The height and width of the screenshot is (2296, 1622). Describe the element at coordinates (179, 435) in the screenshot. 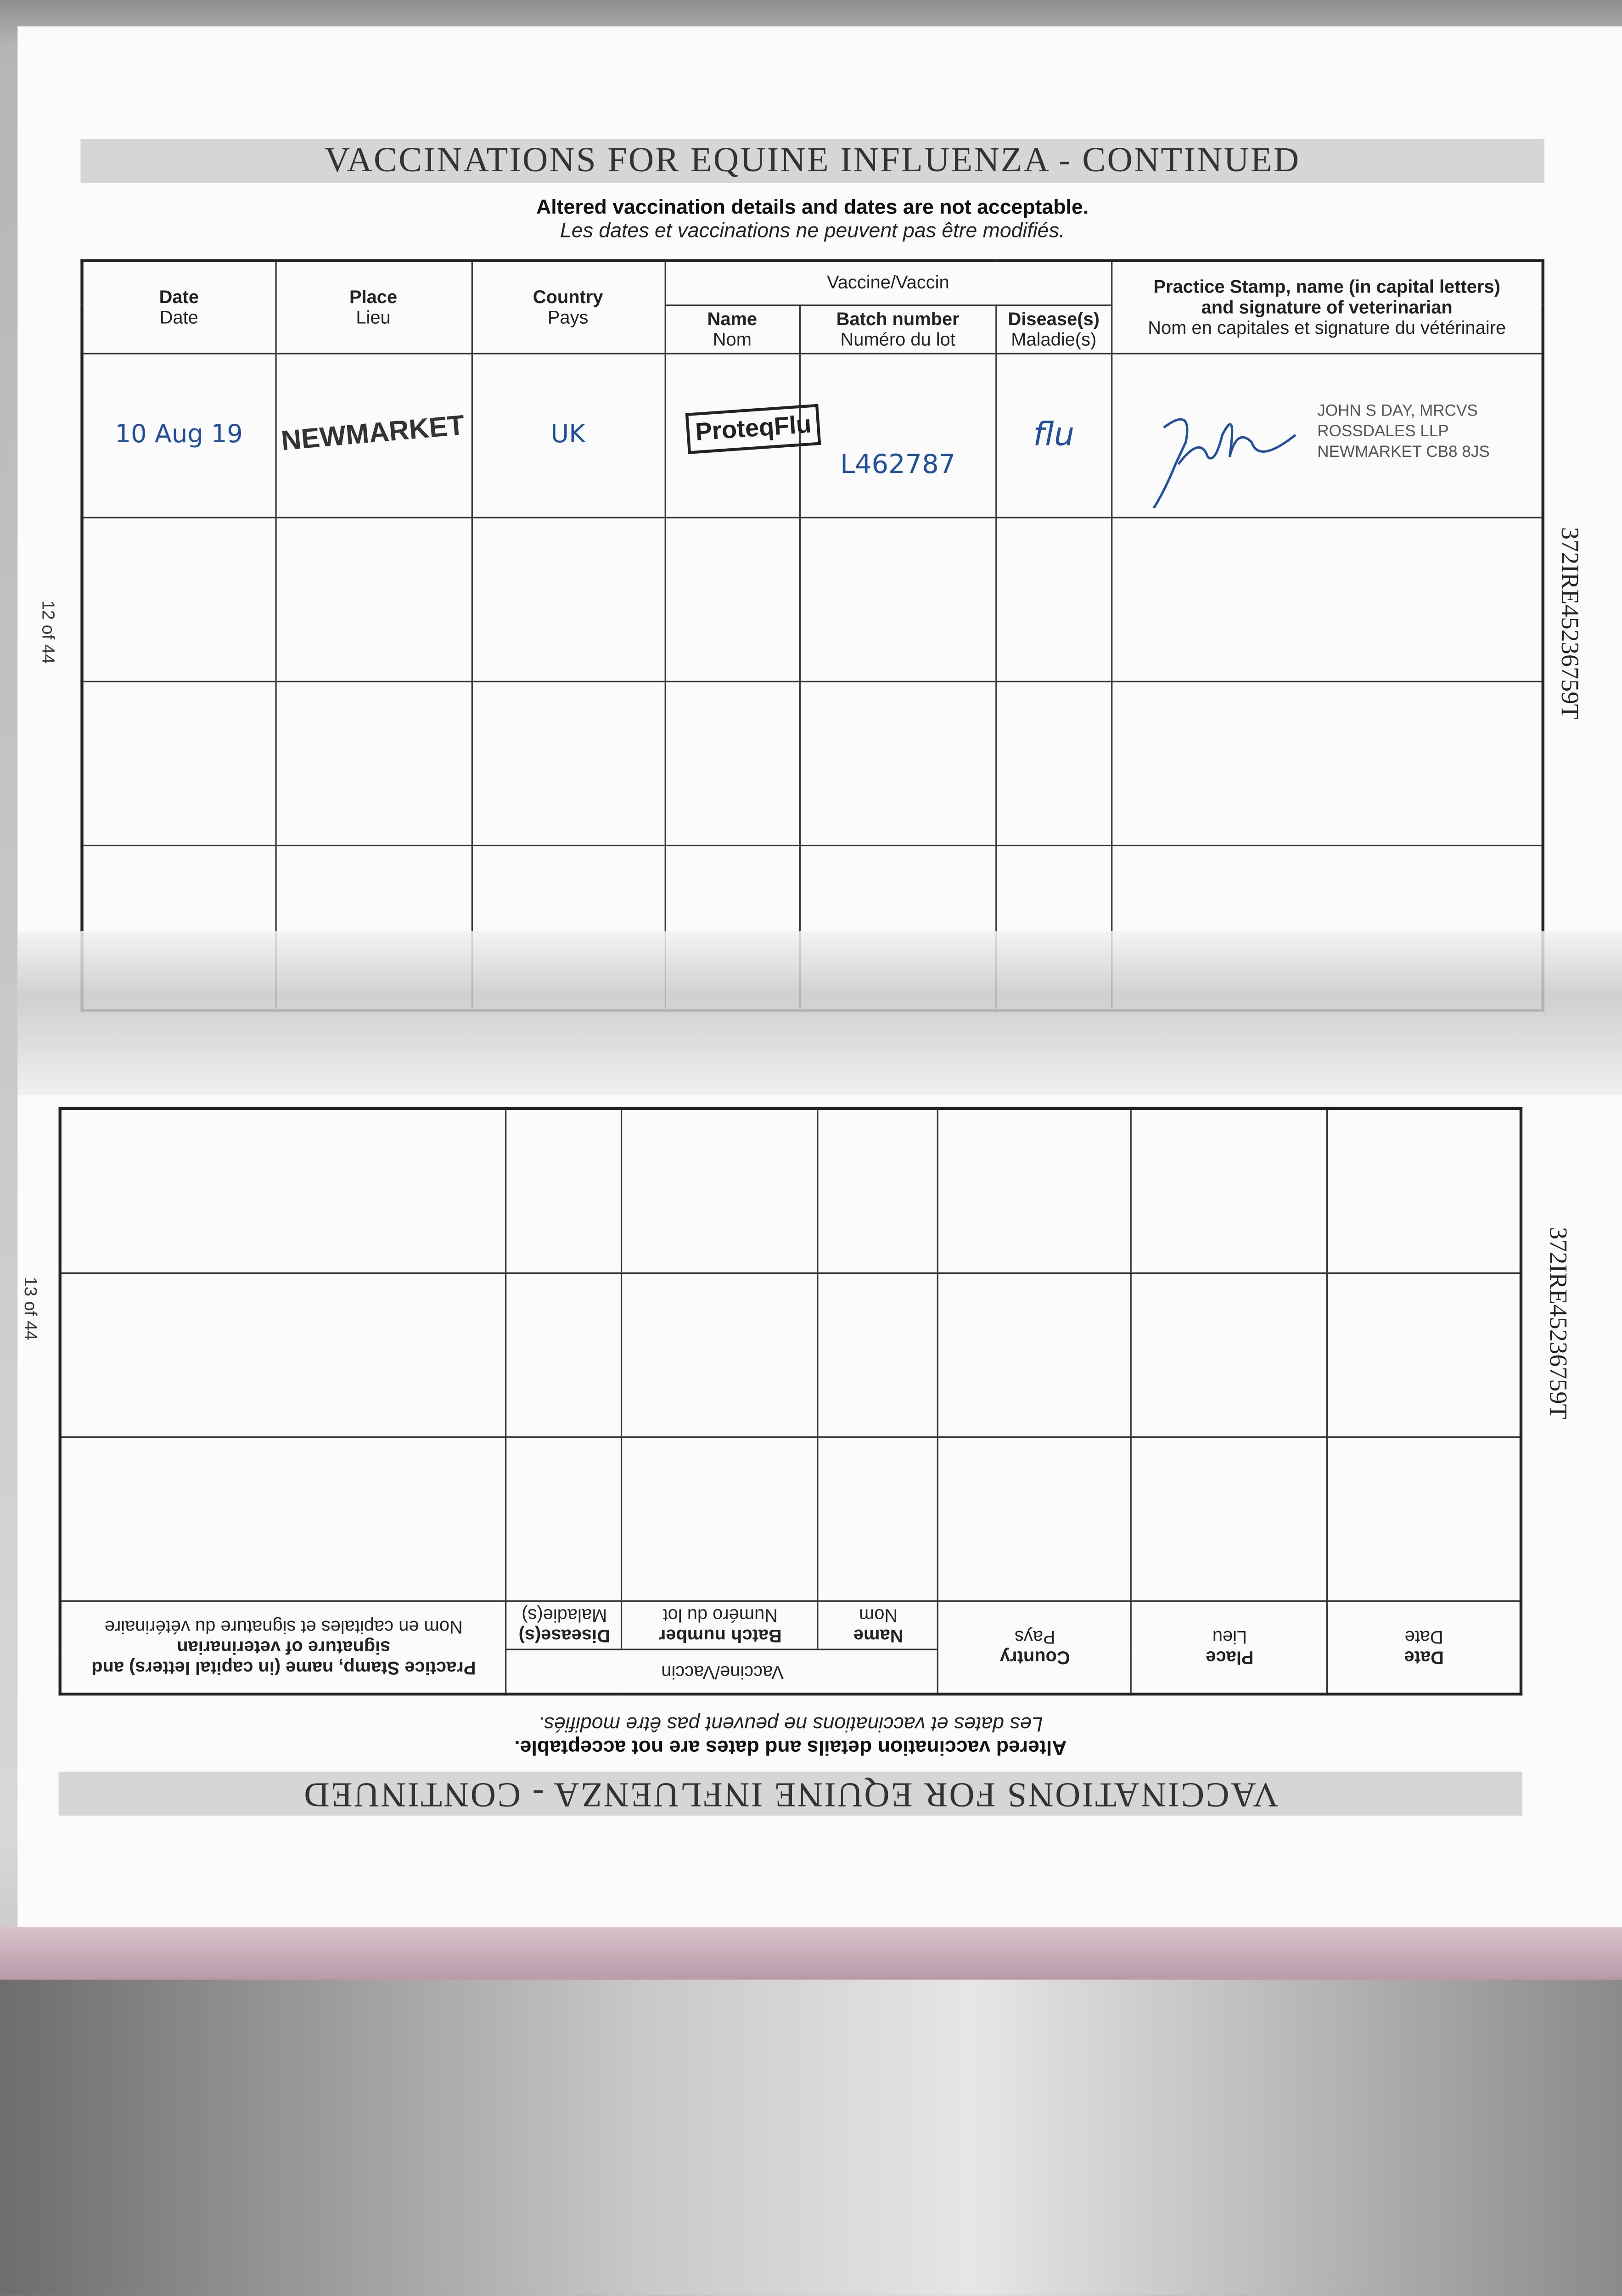

I see `entry-date: 10 Aug 19` at that location.